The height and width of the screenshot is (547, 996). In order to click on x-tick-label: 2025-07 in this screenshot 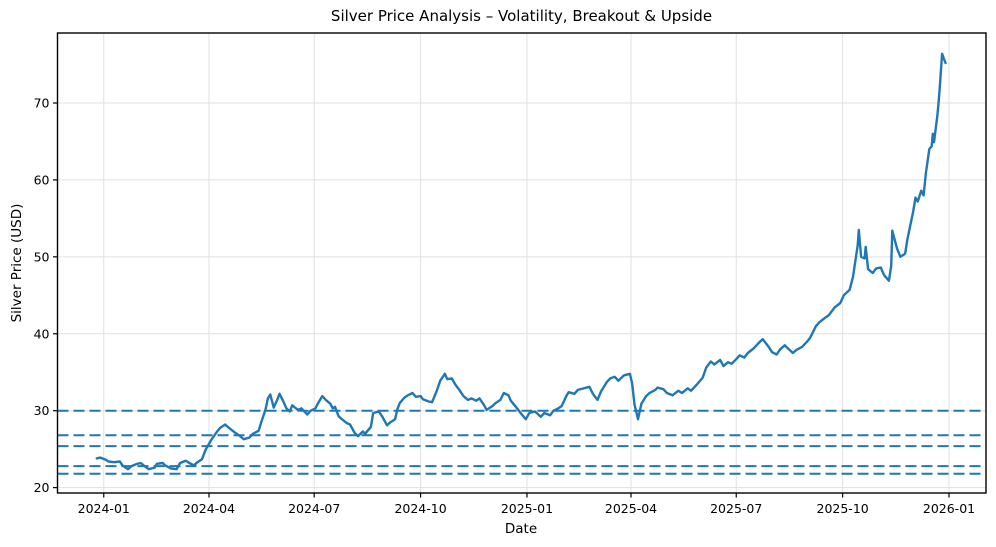, I will do `click(736, 508)`.